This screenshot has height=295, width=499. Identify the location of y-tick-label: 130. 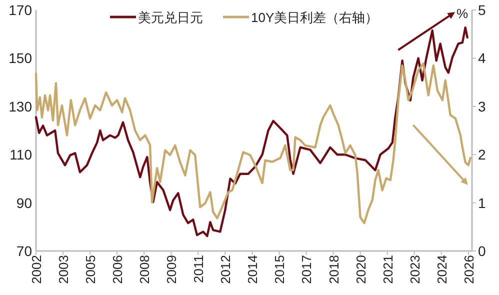
(20, 106).